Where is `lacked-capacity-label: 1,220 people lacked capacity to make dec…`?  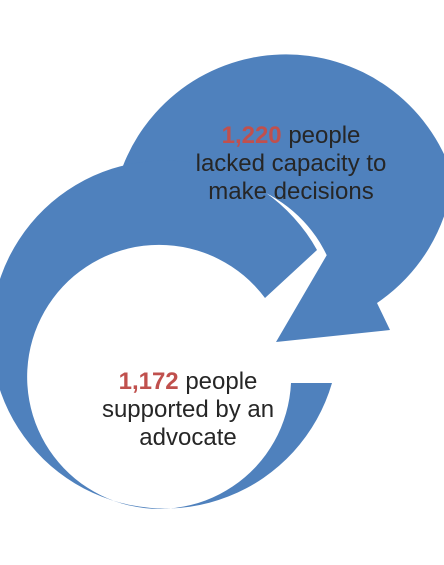 lacked-capacity-label: 1,220 people lacked capacity to make dec… is located at coordinates (291, 164).